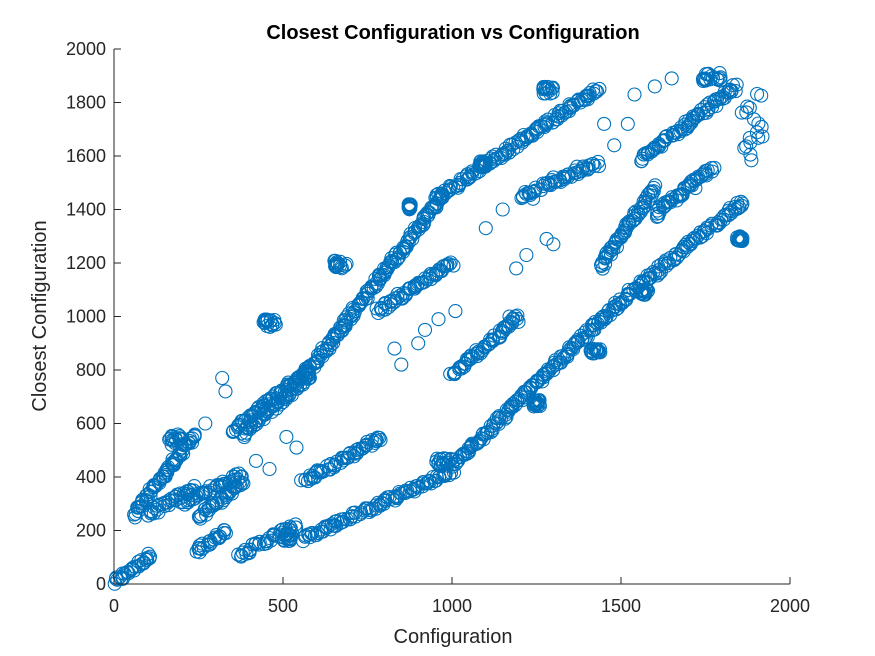 The height and width of the screenshot is (656, 875). Describe the element at coordinates (40, 315) in the screenshot. I see `y-axis-label: Closest Configuration` at that location.